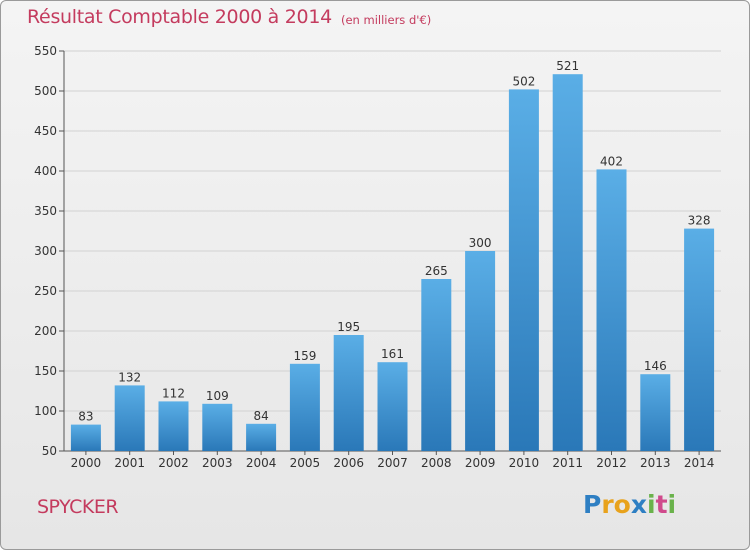 This screenshot has width=750, height=550. Describe the element at coordinates (86, 463) in the screenshot. I see `x-tick-label: 2000` at that location.